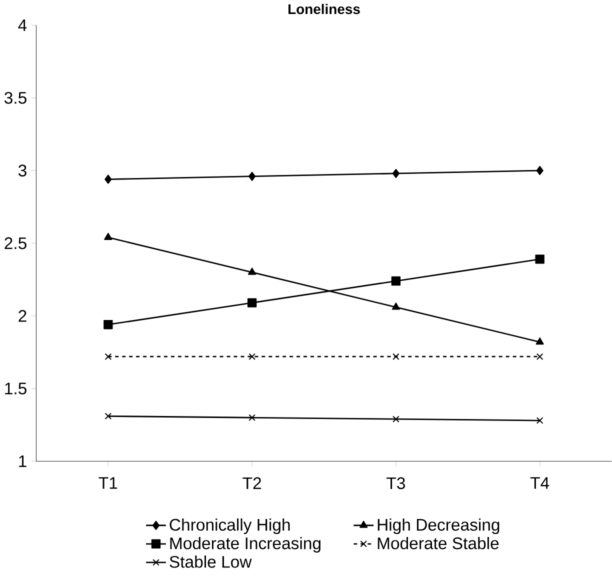 This screenshot has width=612, height=576. I want to click on legend-label: High Decreasing, so click(439, 526).